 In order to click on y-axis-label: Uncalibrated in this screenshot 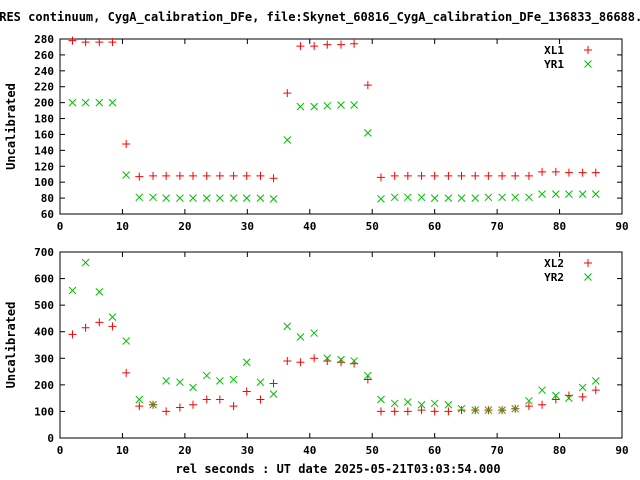, I will do `click(11, 345)`.